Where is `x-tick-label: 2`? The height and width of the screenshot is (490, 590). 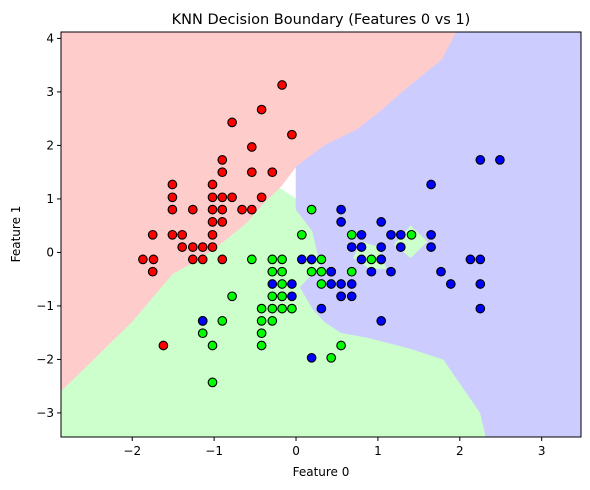
x-tick-label: 2 is located at coordinates (460, 451).